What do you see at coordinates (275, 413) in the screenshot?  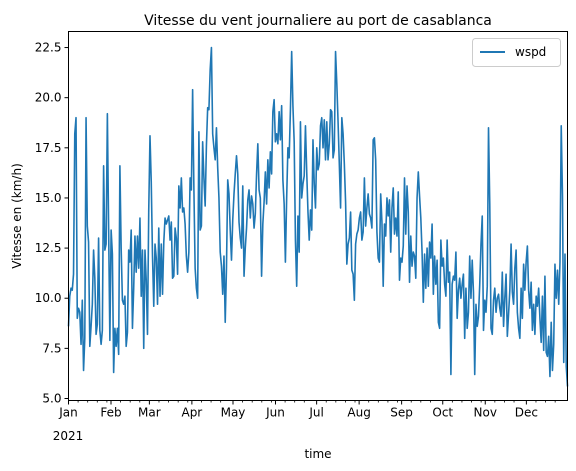 I see `x-tick-label: Jun` at bounding box center [275, 413].